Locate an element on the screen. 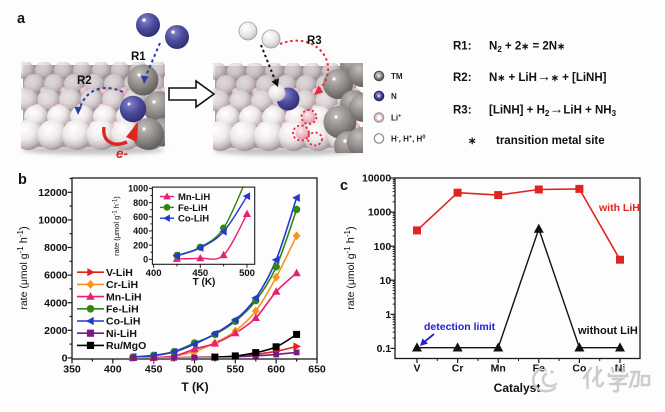 This screenshot has width=665, height=412. svg-text: b is located at coordinates (22, 180).